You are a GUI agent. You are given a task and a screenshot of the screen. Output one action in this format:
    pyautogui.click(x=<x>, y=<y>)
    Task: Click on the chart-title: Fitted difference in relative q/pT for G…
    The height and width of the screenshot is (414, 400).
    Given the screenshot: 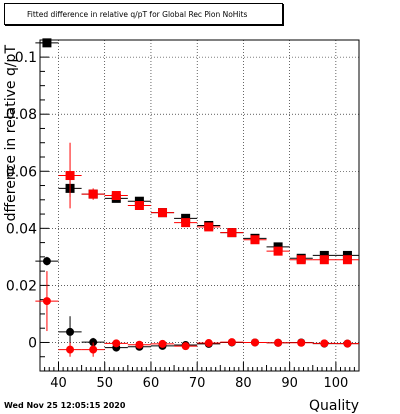 What is the action you would take?
    pyautogui.click(x=143, y=14)
    